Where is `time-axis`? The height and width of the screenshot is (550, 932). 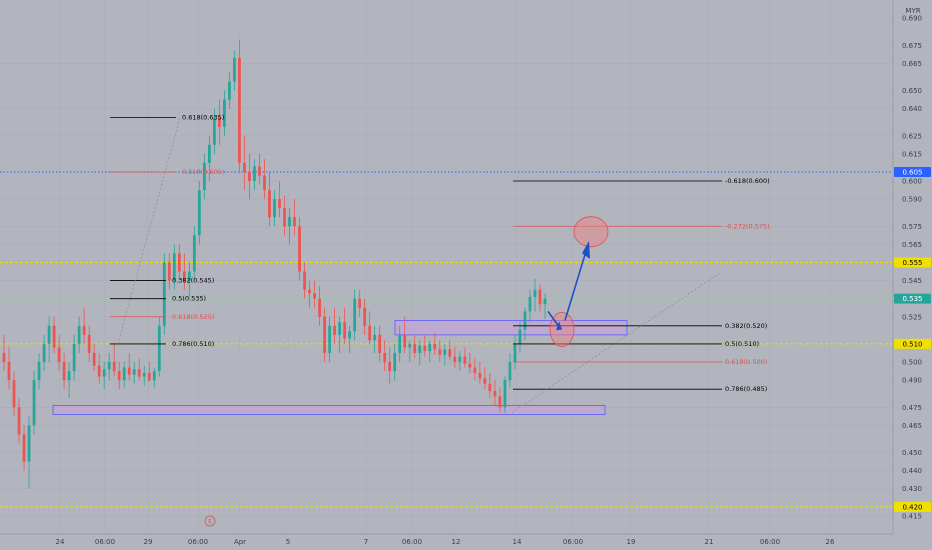 time-axis is located at coordinates (446, 542).